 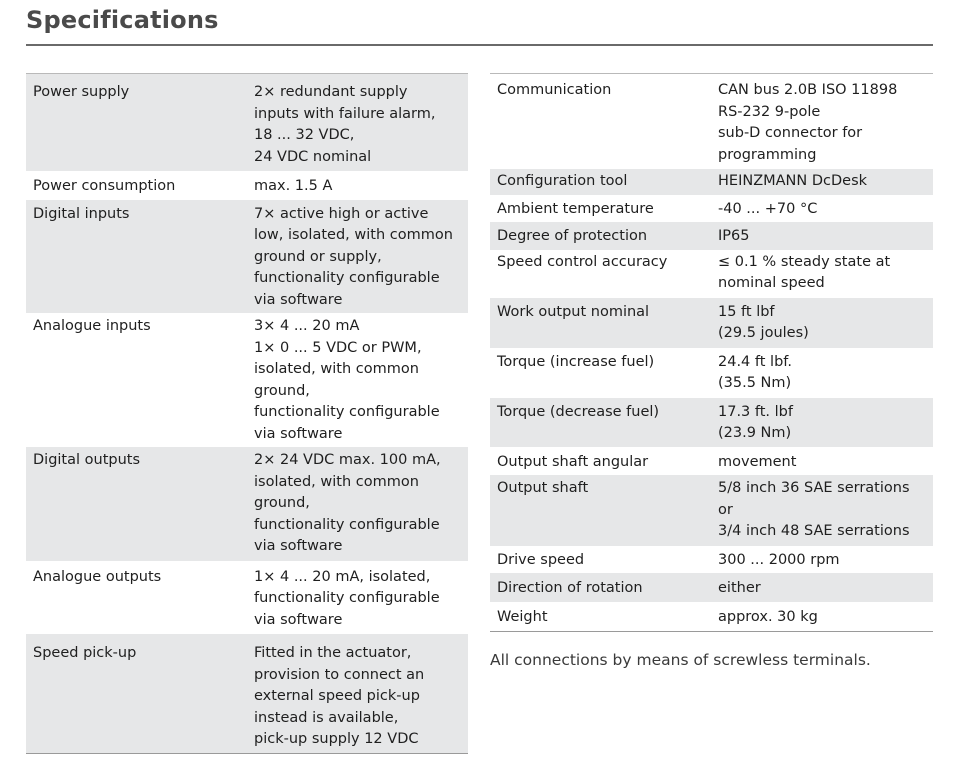 What do you see at coordinates (341, 213) in the screenshot?
I see `spec-value-line: 7× active high or active` at bounding box center [341, 213].